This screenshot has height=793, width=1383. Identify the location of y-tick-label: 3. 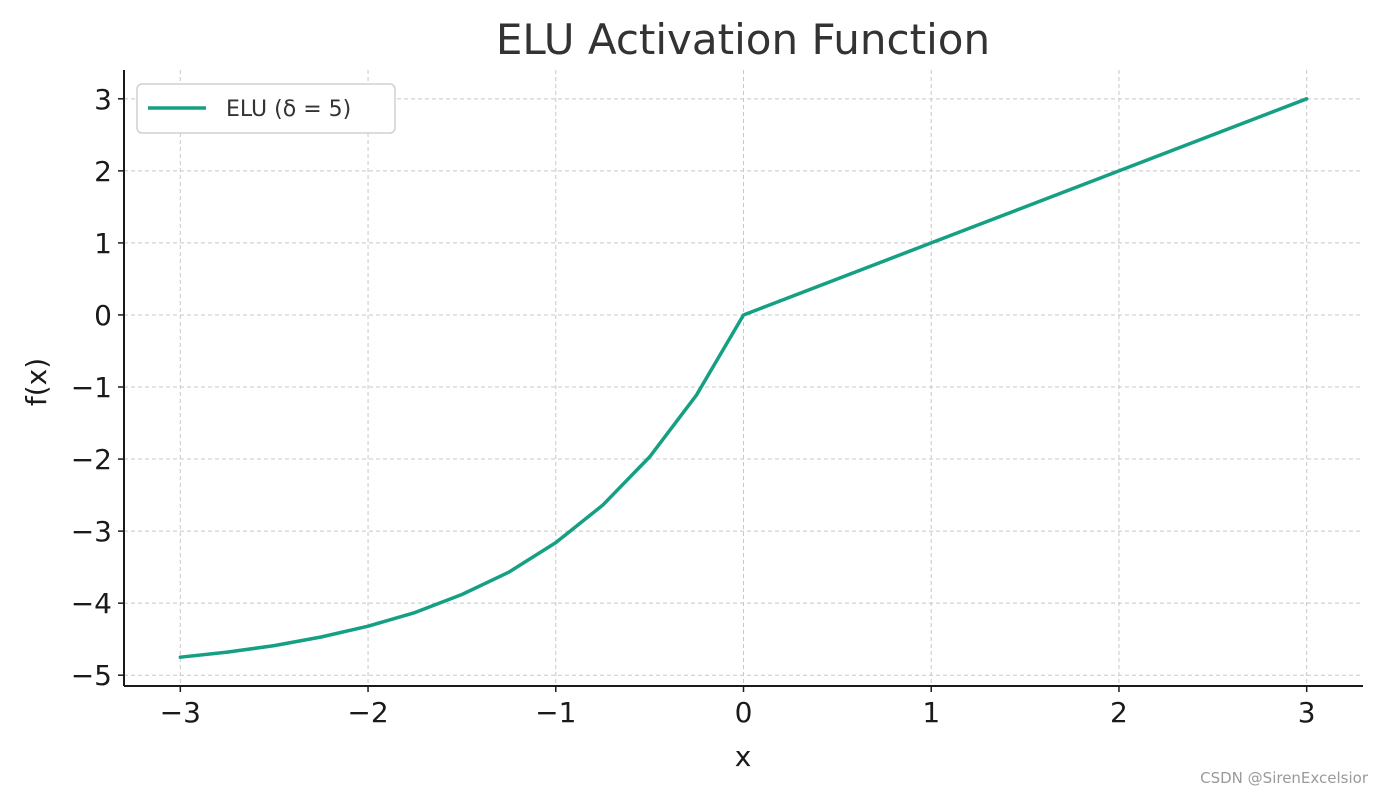
(103, 99).